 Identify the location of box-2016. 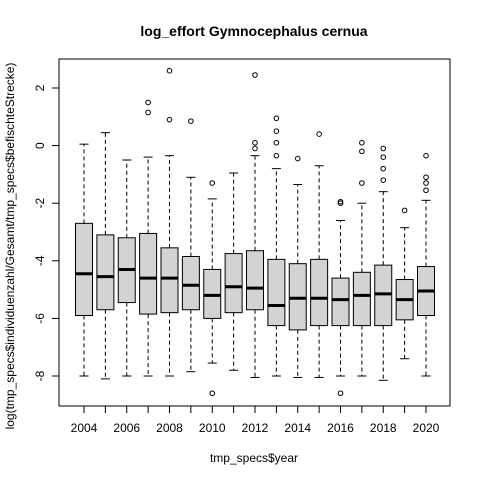
(340, 297).